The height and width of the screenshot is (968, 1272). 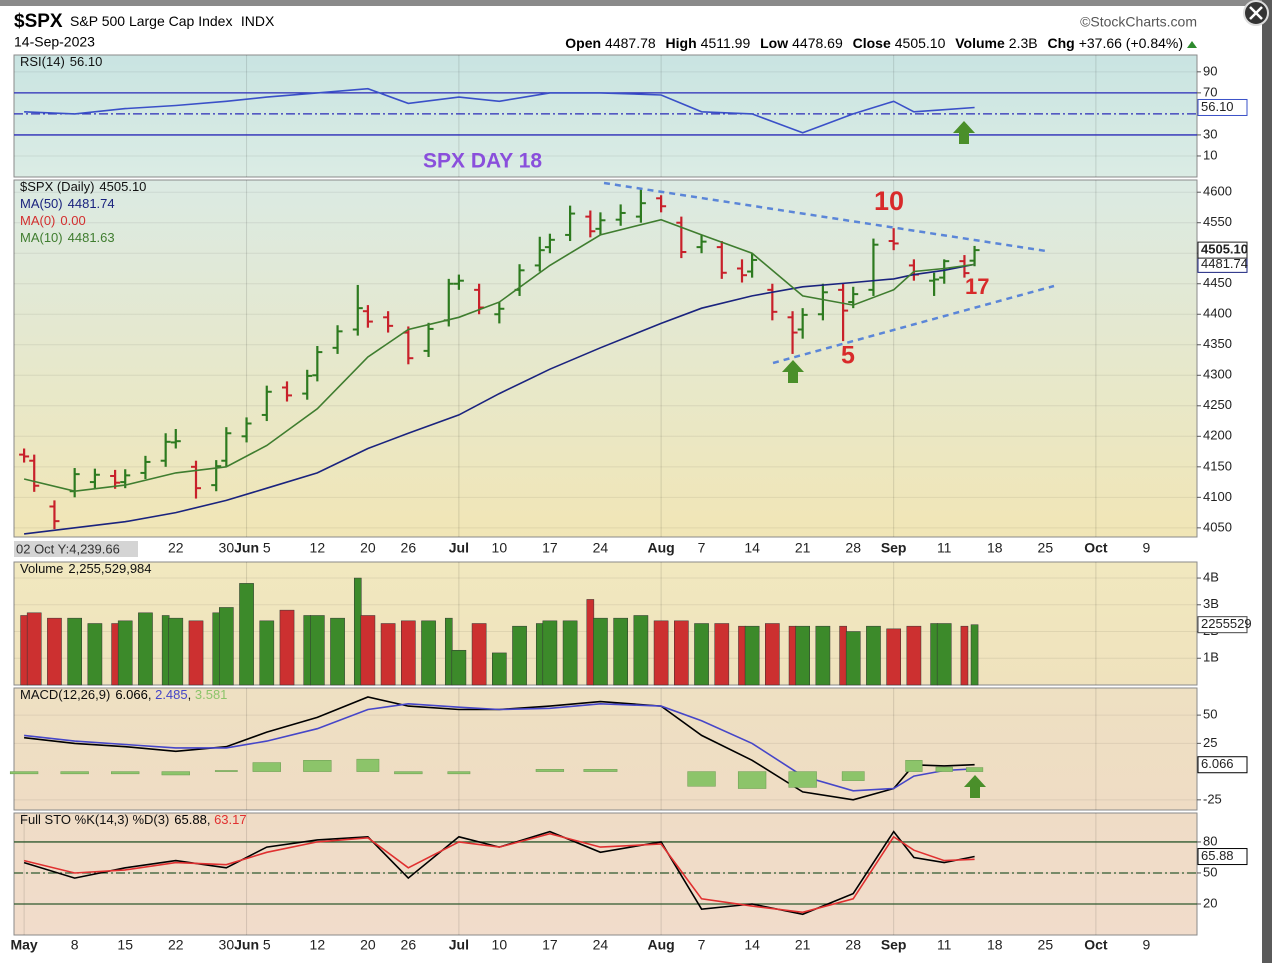 What do you see at coordinates (109, 568) in the screenshot?
I see `legend-text: 2,255,529,984` at bounding box center [109, 568].